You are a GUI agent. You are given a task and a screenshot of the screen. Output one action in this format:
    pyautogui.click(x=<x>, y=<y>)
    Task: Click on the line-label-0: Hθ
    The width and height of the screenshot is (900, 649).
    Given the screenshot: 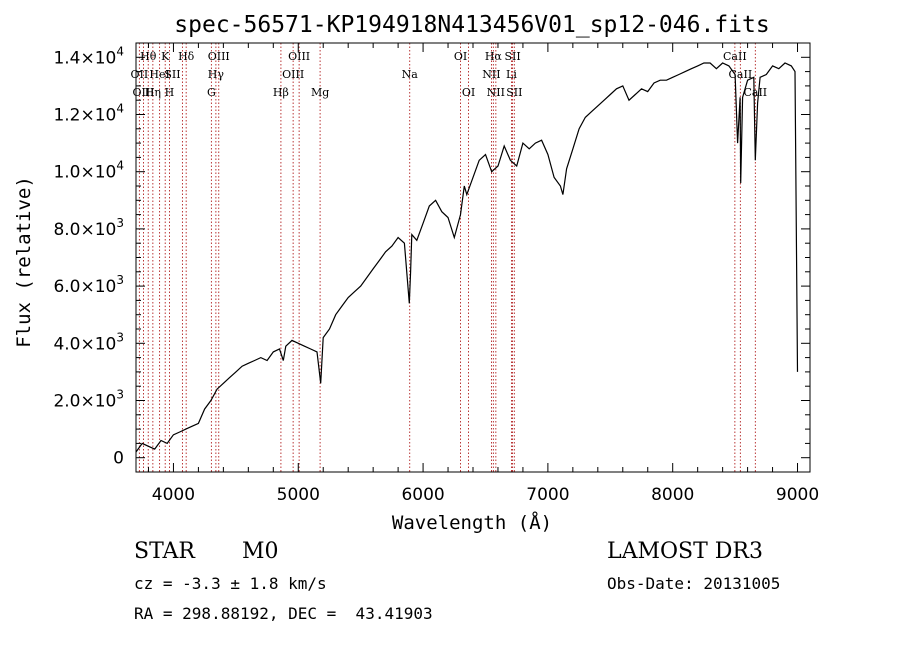 What is the action you would take?
    pyautogui.click(x=148, y=56)
    